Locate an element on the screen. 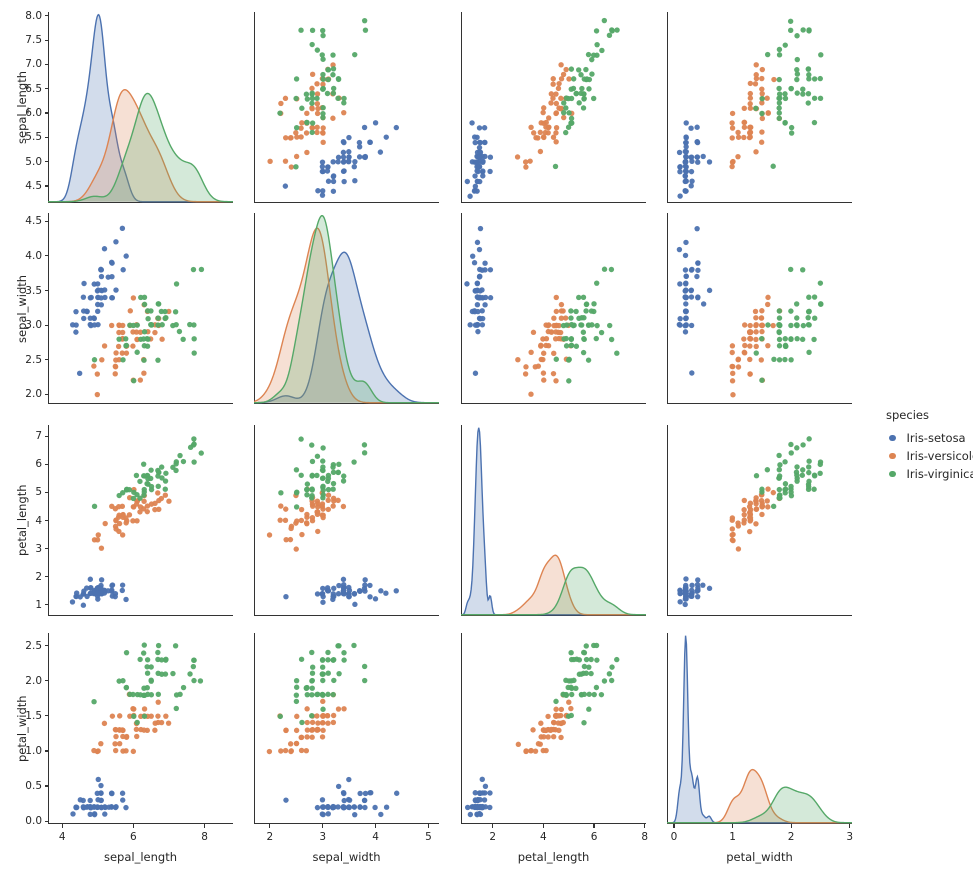 Image resolution: width=973 pixels, height=874 pixels. y-tick-label: 0.5 is located at coordinates (33, 786).